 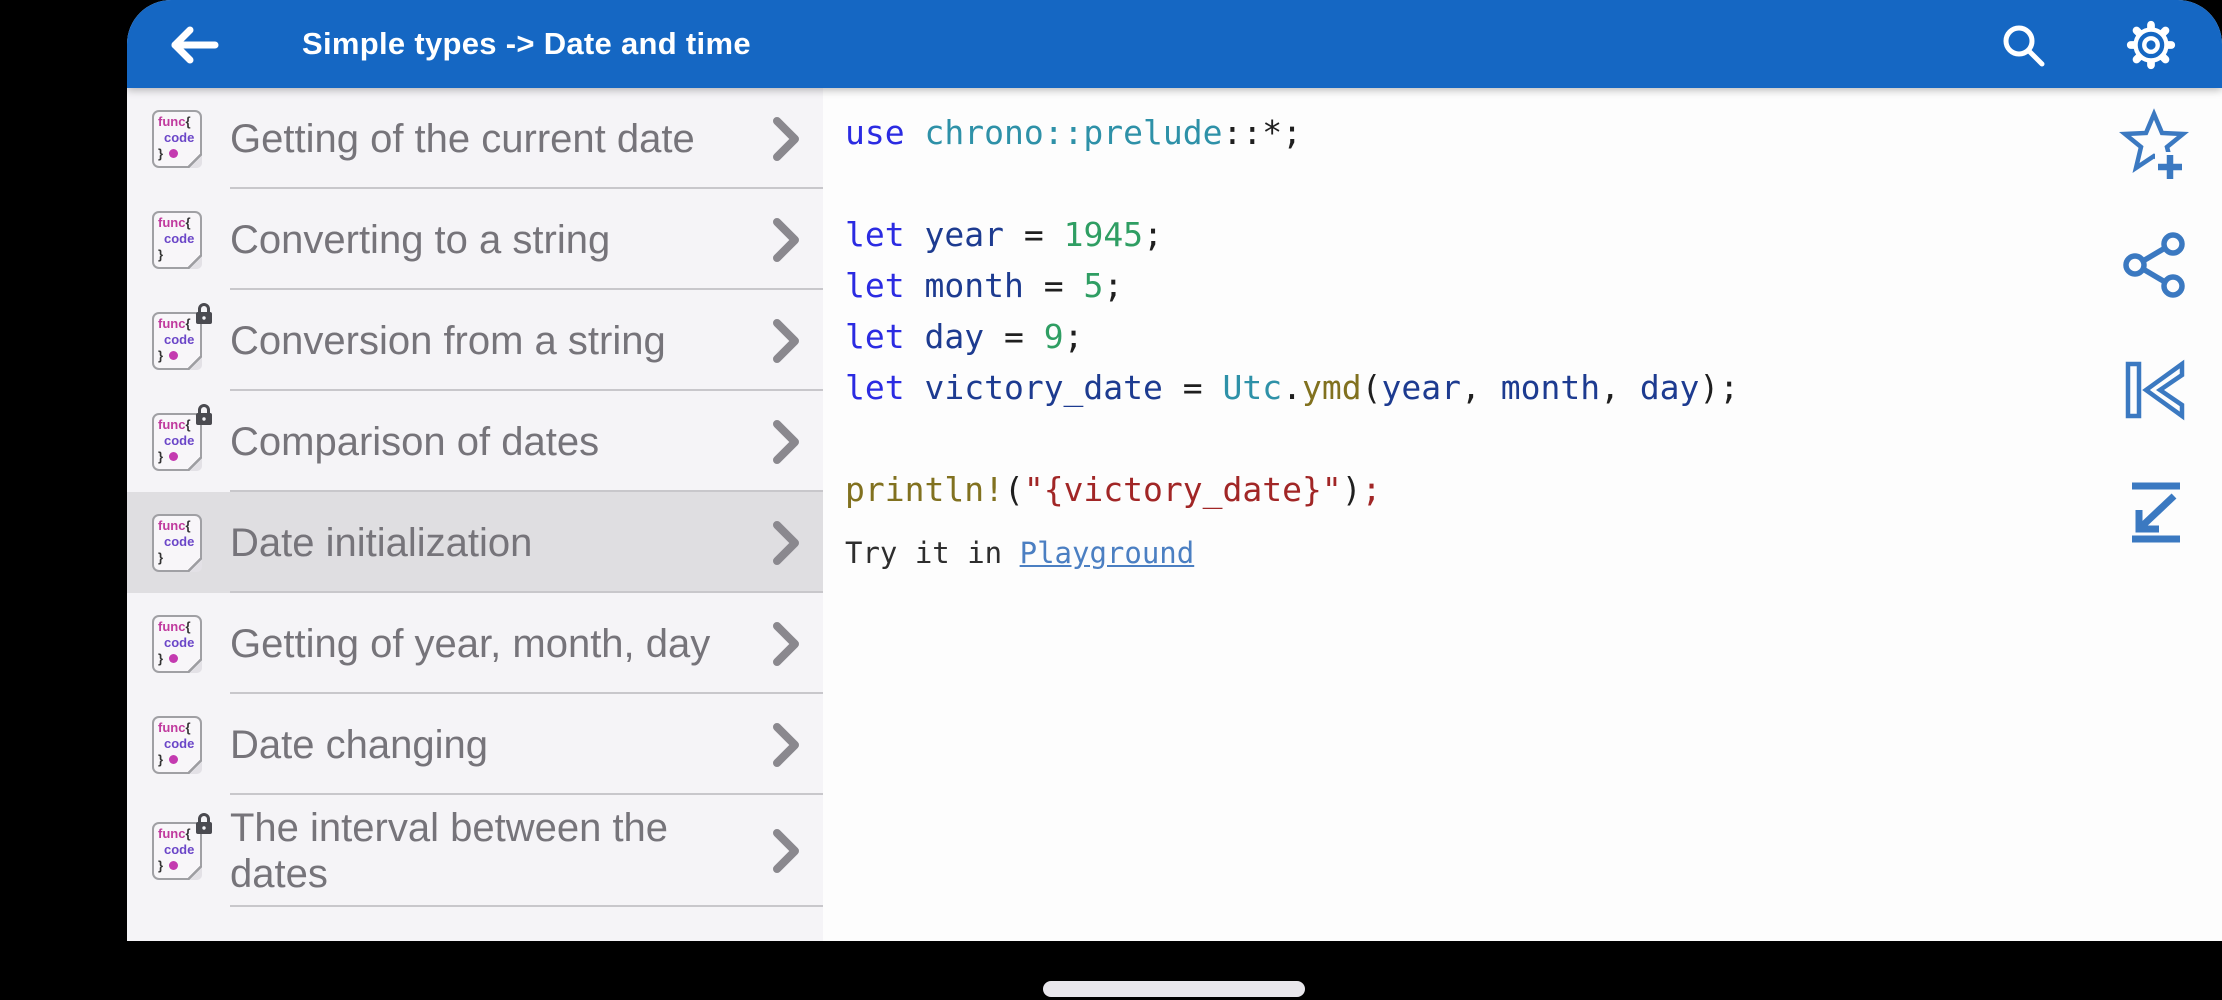 I want to click on back-button, so click(x=194, y=45).